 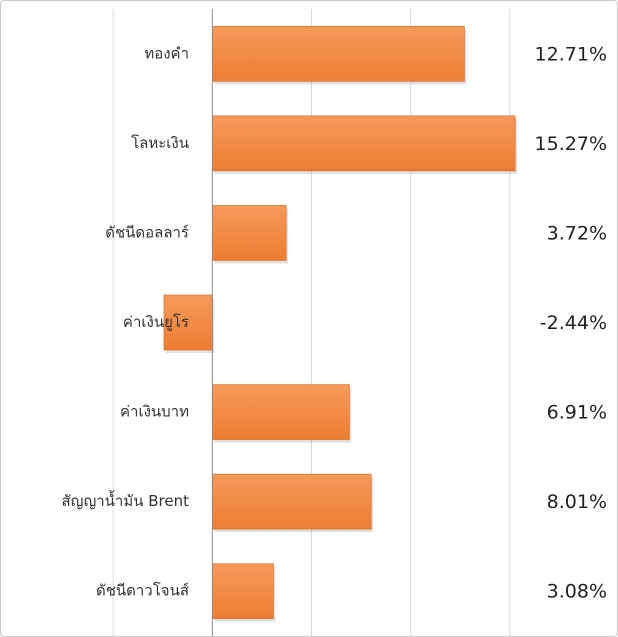 What do you see at coordinates (577, 233) in the screenshot?
I see `value-label: 3.72%` at bounding box center [577, 233].